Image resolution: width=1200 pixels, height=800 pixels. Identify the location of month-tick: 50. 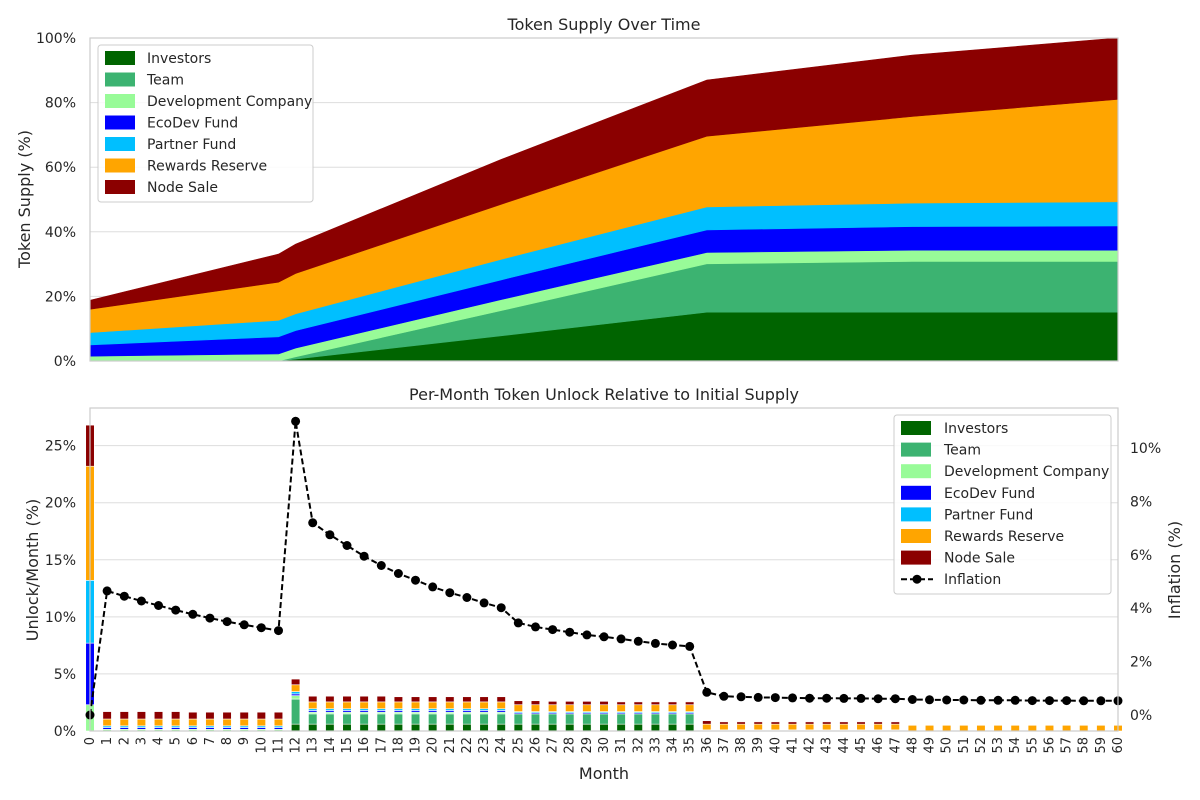
(947, 745).